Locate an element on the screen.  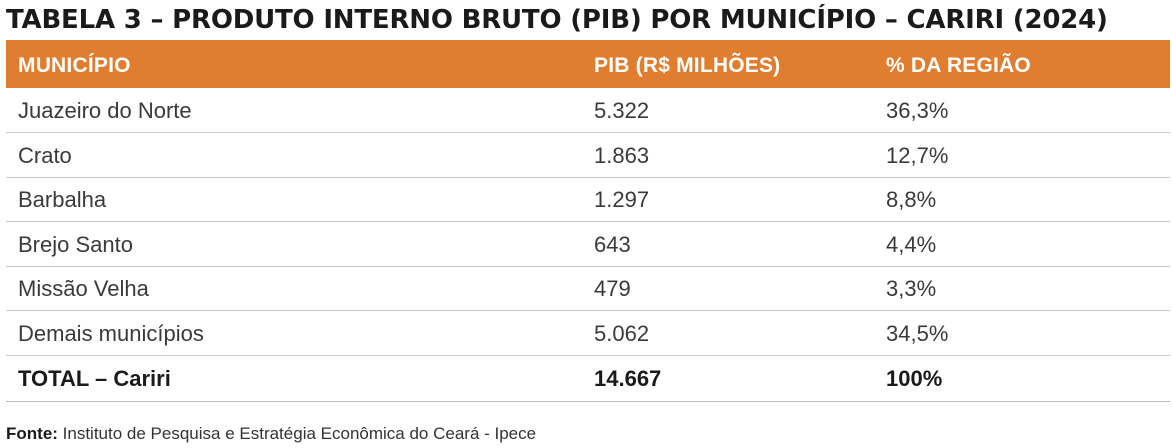
table-row: Brejo Santo 643 4,4% is located at coordinates (588, 244).